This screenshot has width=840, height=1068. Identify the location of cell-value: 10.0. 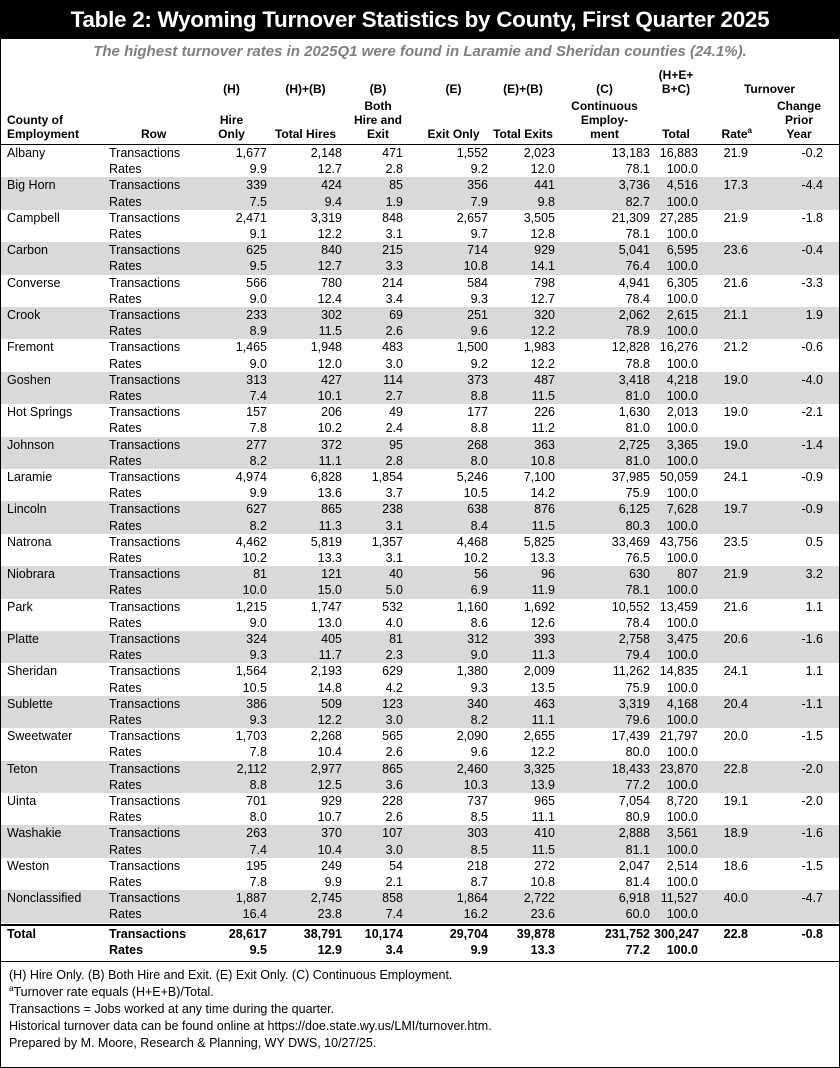
(254, 590).